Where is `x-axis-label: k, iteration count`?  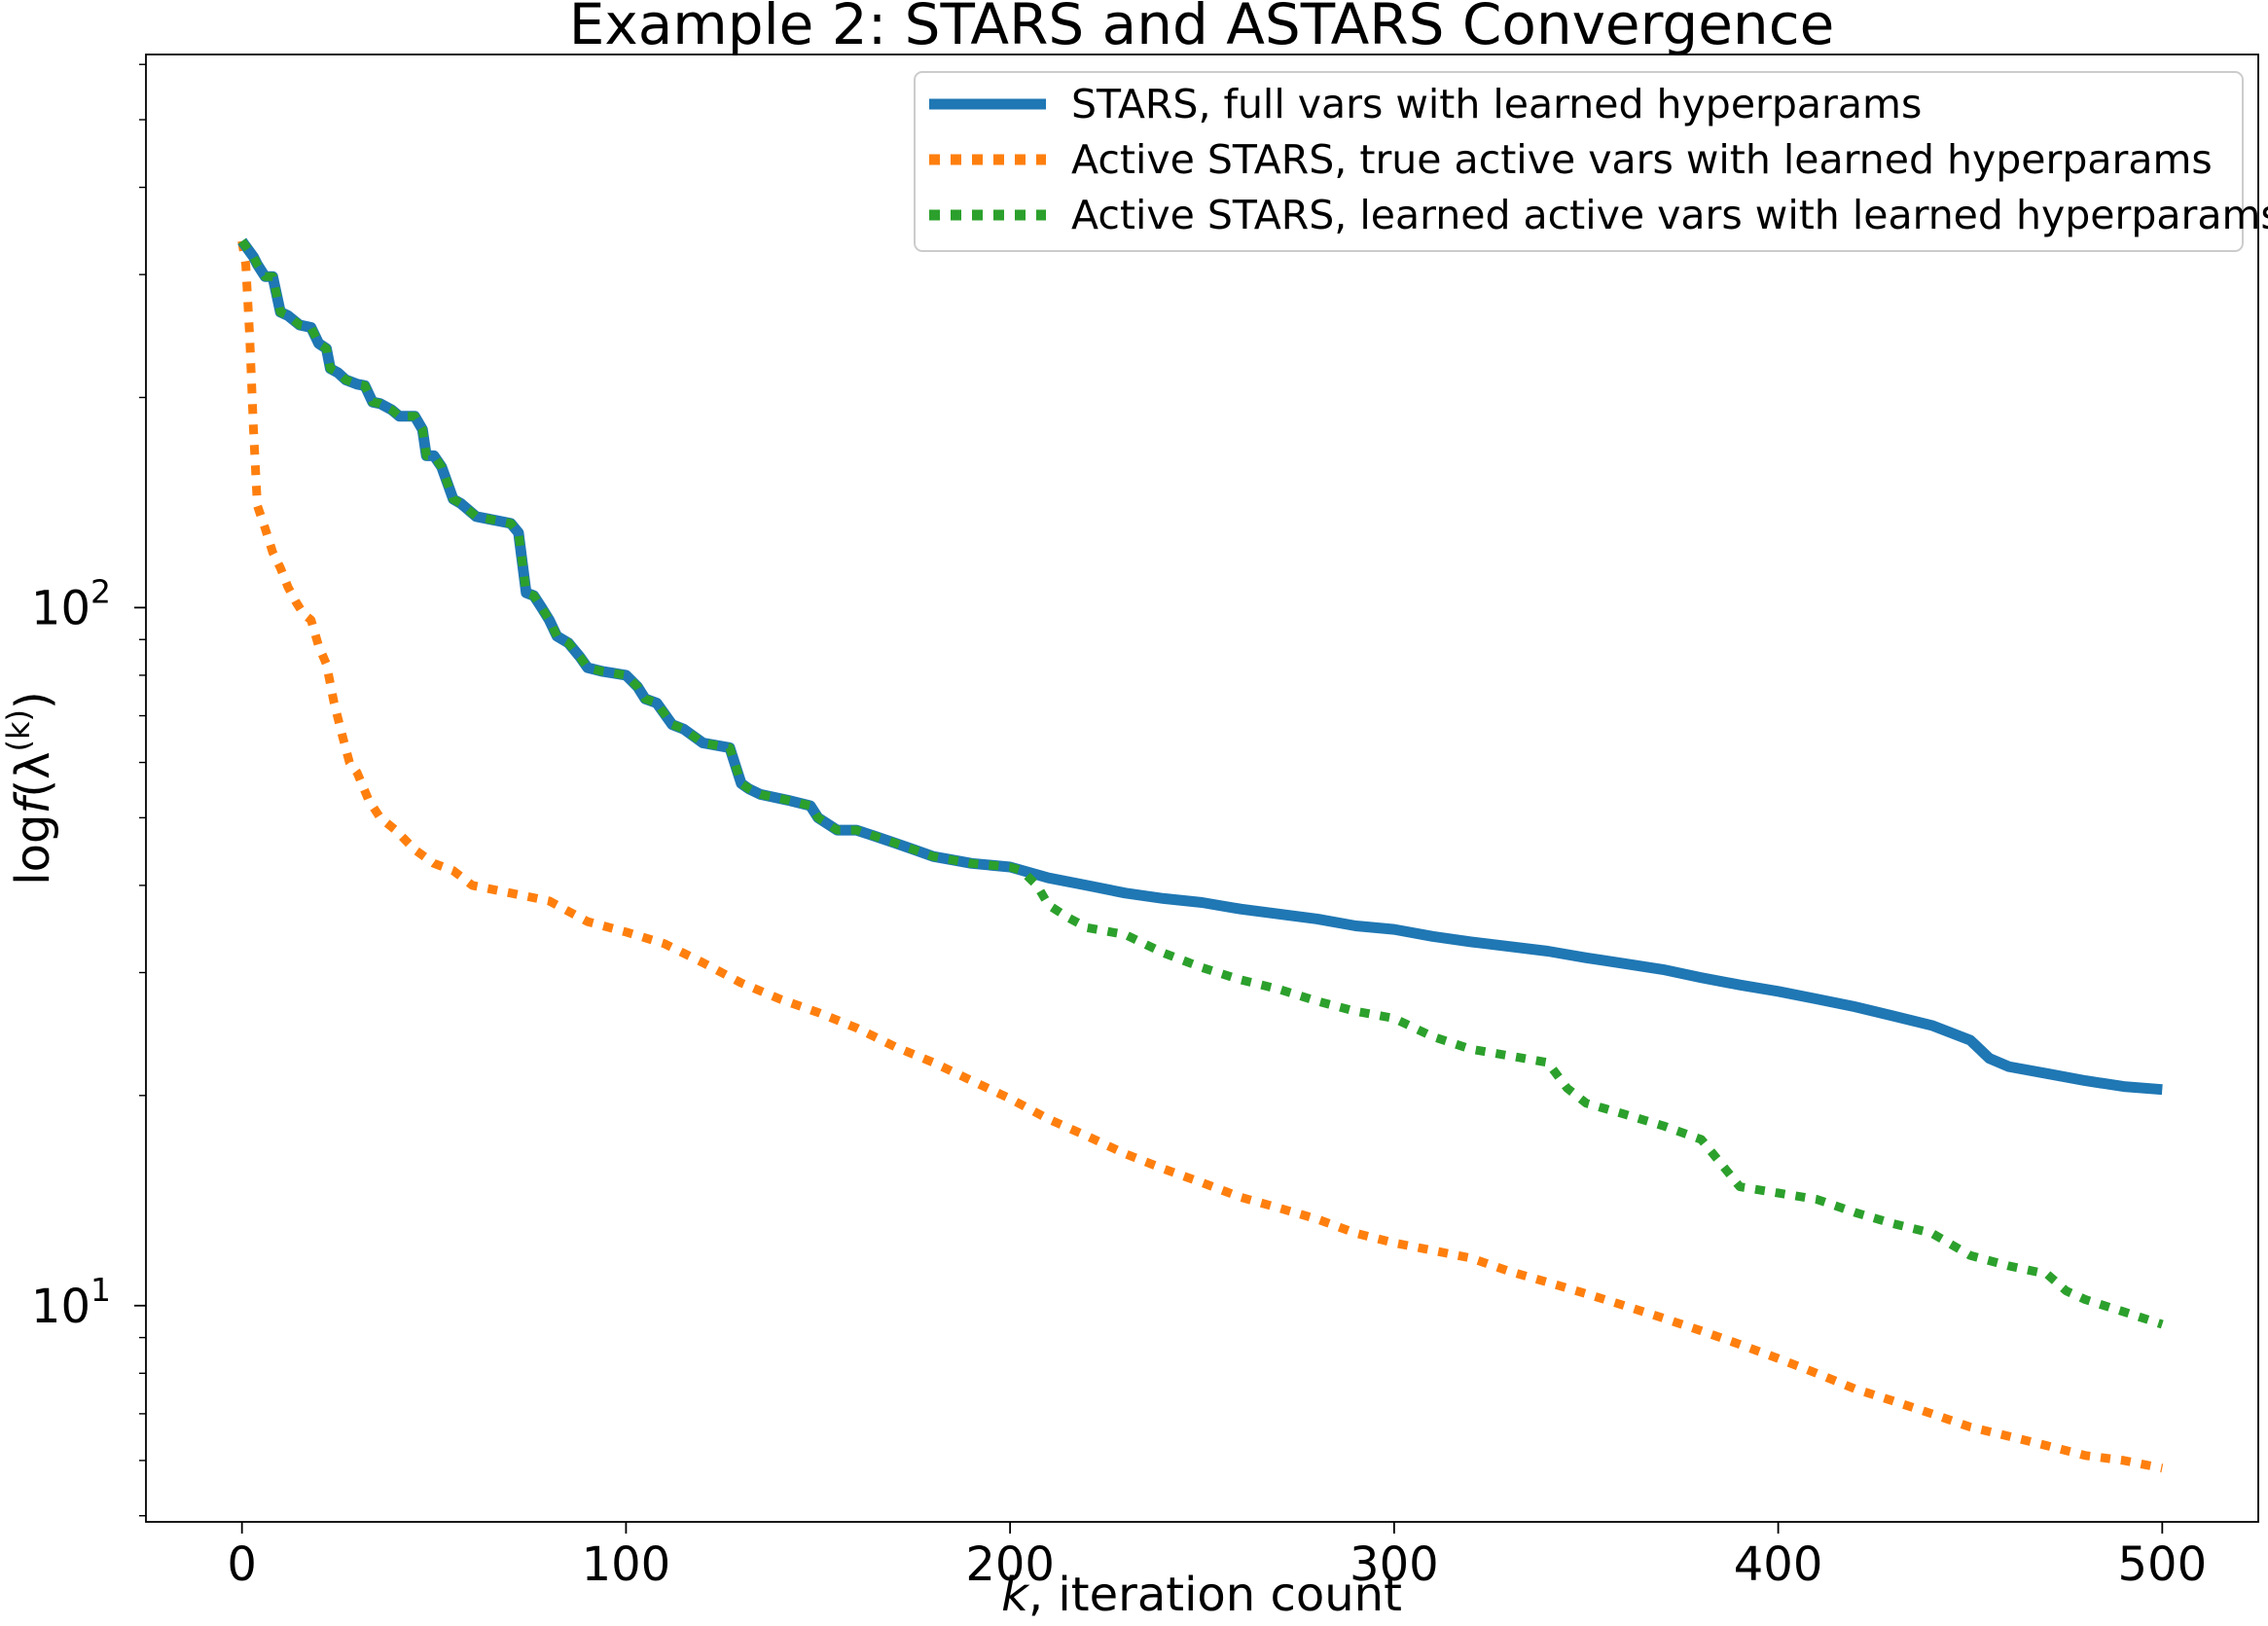
x-axis-label: k, iteration count is located at coordinates (1201, 1595).